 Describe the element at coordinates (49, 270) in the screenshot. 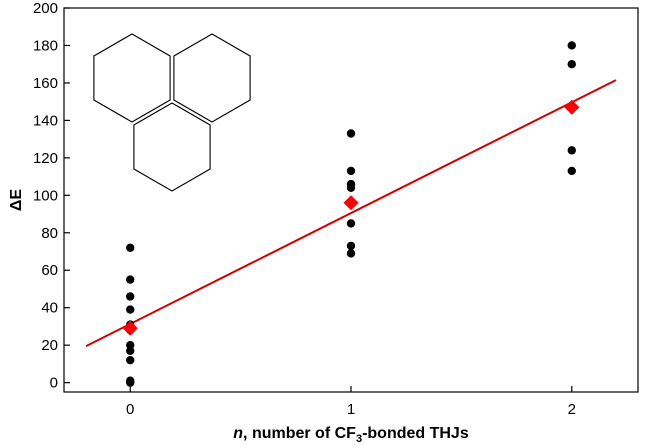

I see `y-tick-label: 60` at that location.